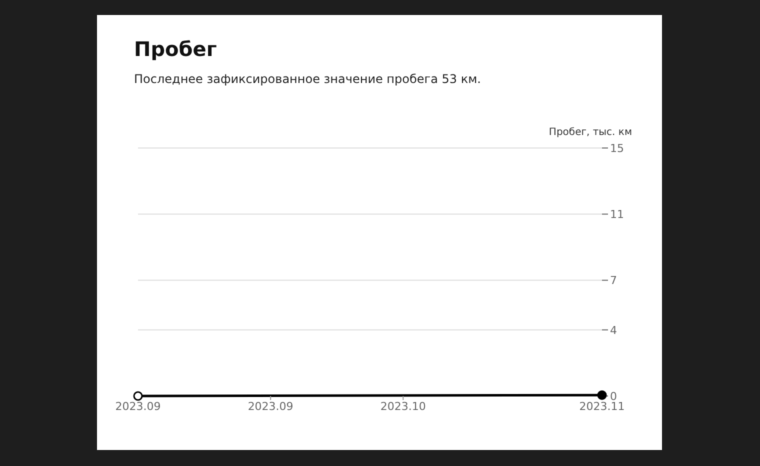  Describe the element at coordinates (617, 215) in the screenshot. I see `y-tick-label: 11` at that location.